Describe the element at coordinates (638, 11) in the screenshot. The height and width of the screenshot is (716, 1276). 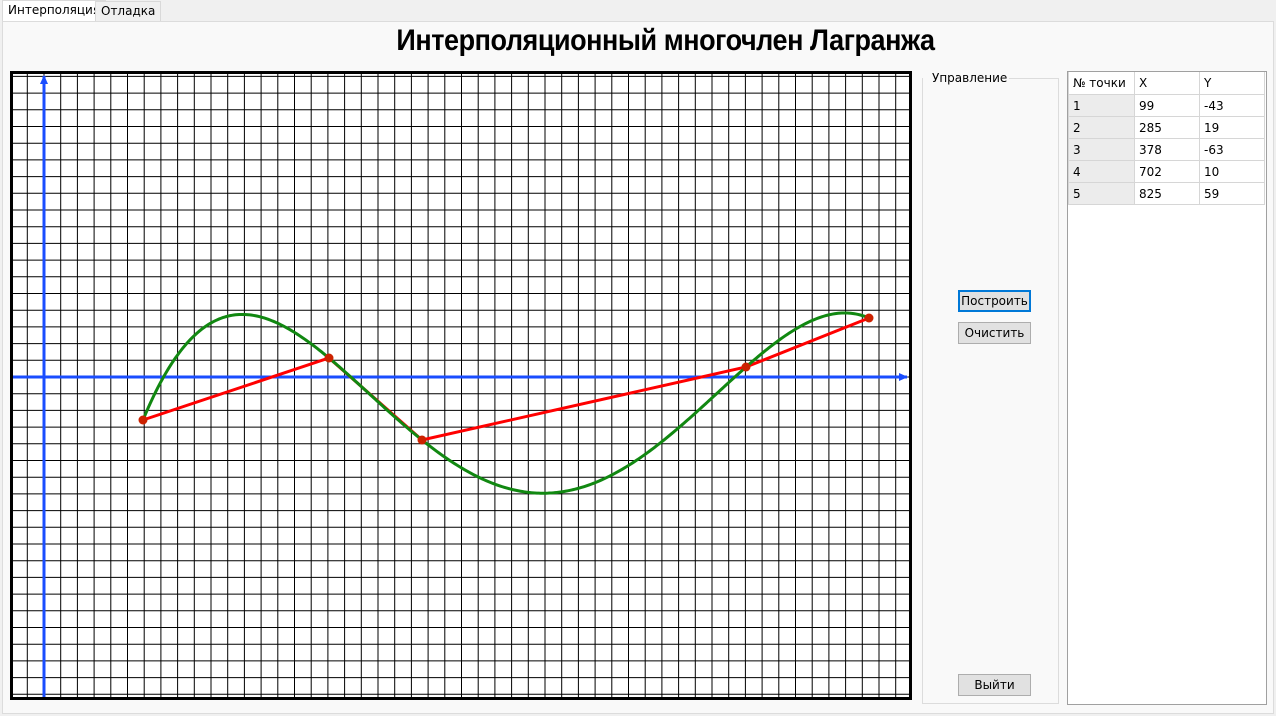
I see `tab-bar: Интерполяция Отладка` at that location.